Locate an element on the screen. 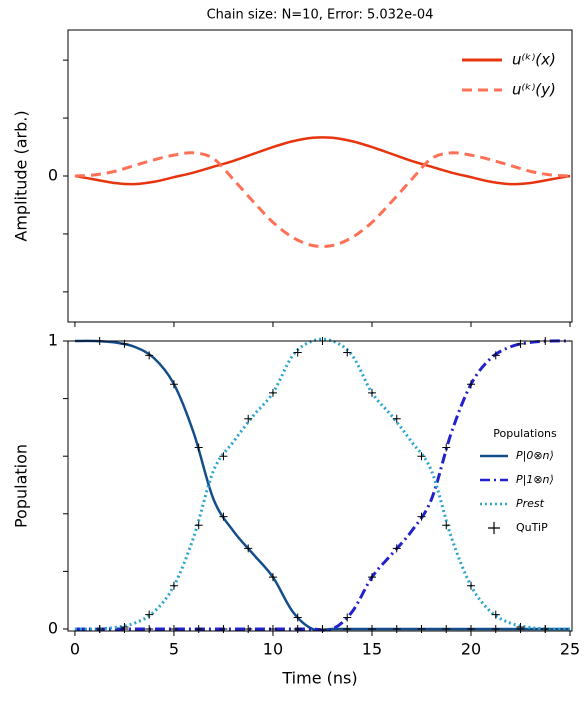 The image size is (587, 704). legend-title: Populations is located at coordinates (525, 433).